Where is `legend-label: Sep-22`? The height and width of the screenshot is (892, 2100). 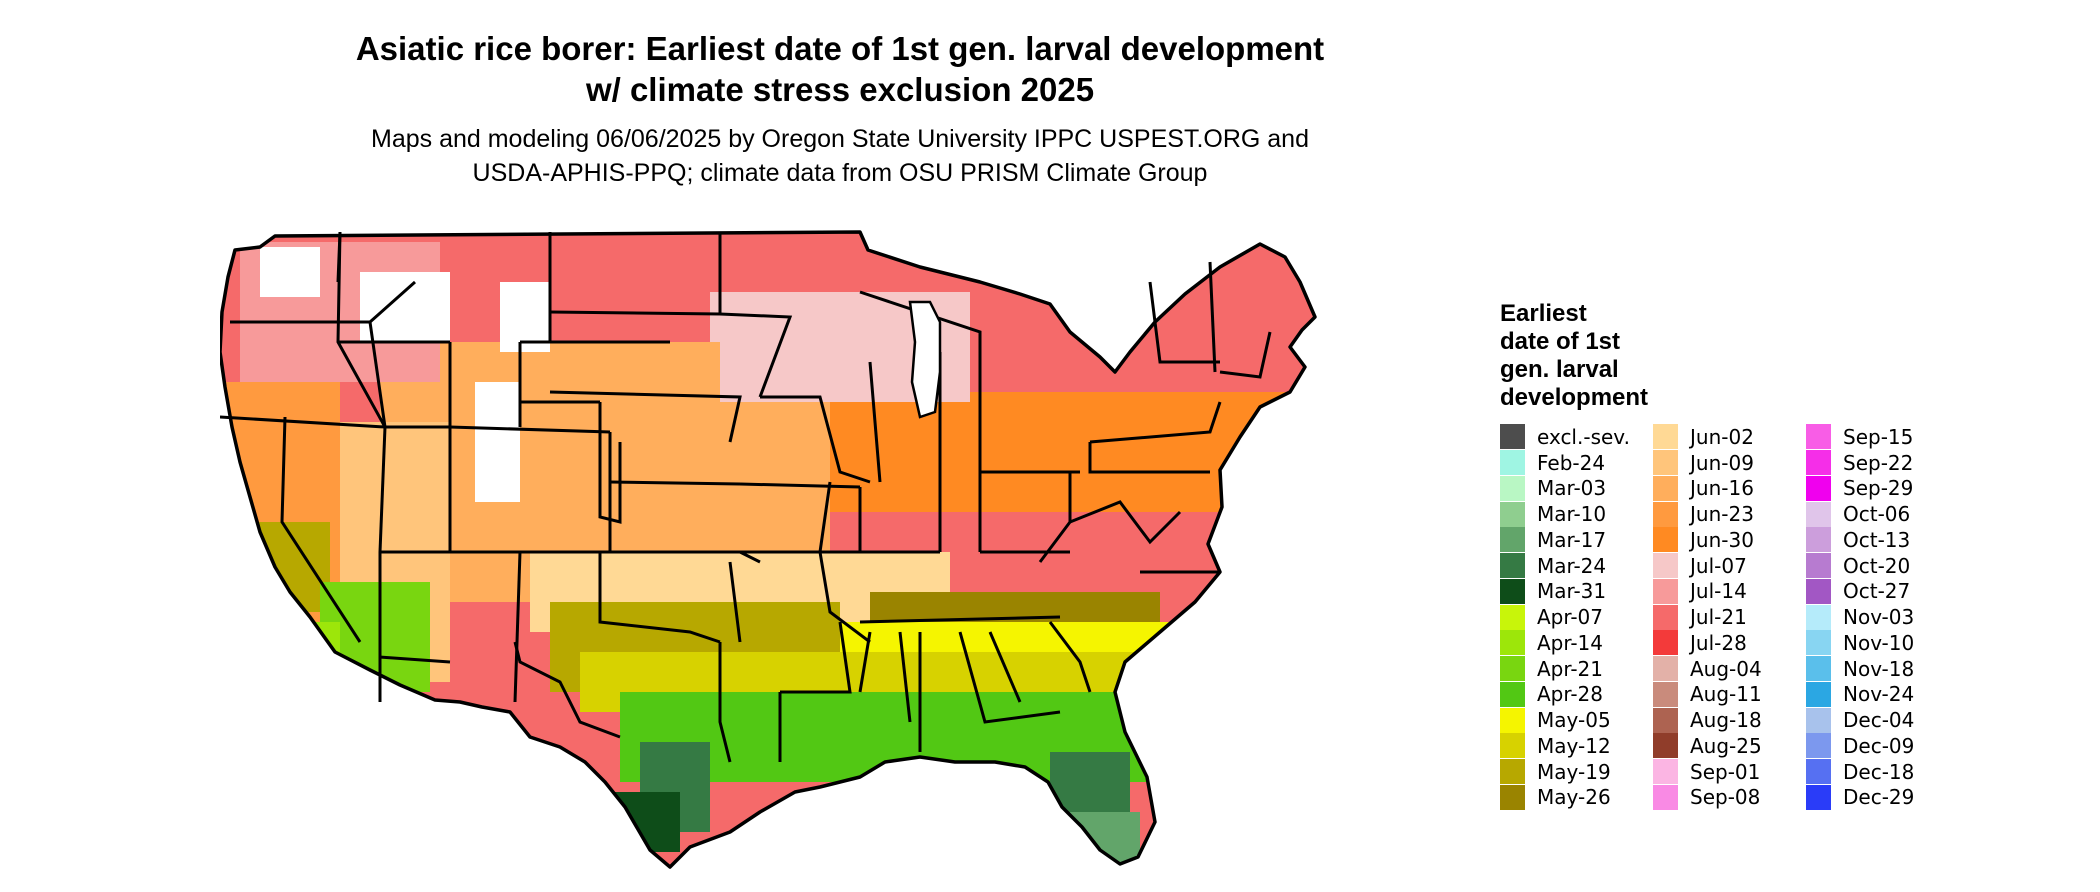 legend-label: Sep-22 is located at coordinates (1878, 462).